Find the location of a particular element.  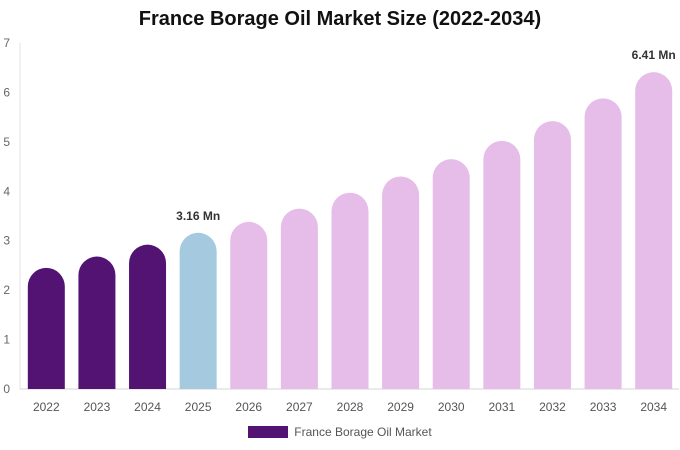

y-tick-label: 3 is located at coordinates (6, 241).